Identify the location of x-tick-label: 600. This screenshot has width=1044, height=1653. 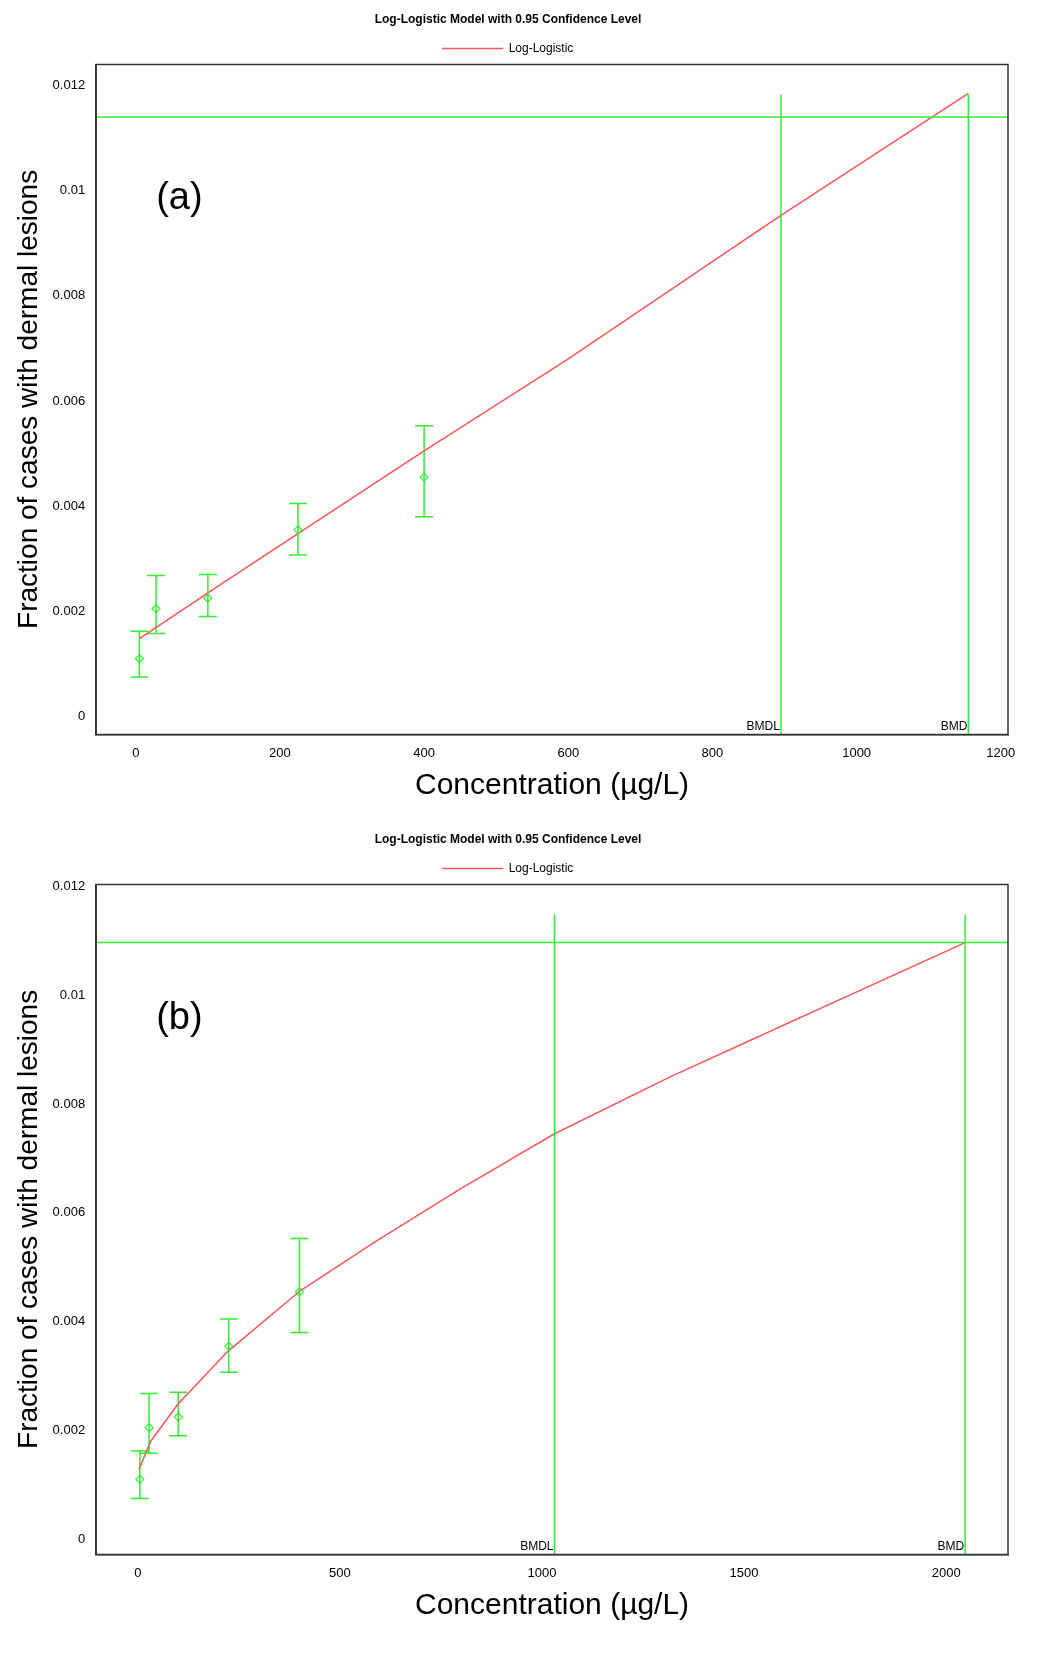
(568, 752).